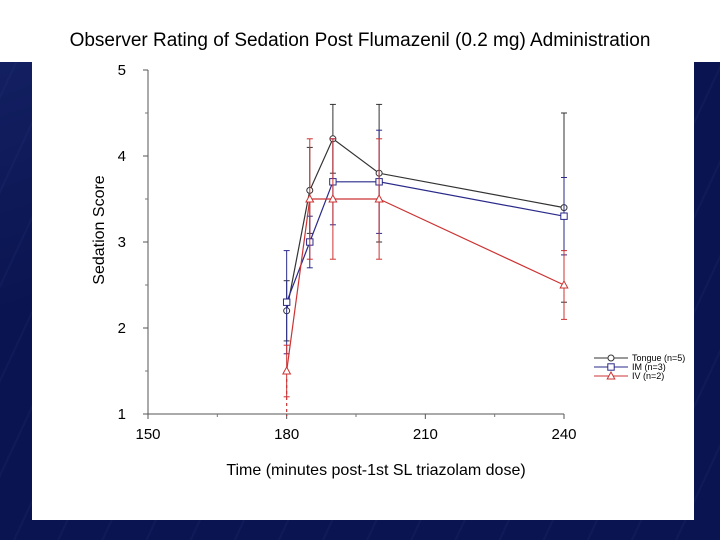 This screenshot has height=540, width=720. I want to click on x-tick-label: 180, so click(286, 434).